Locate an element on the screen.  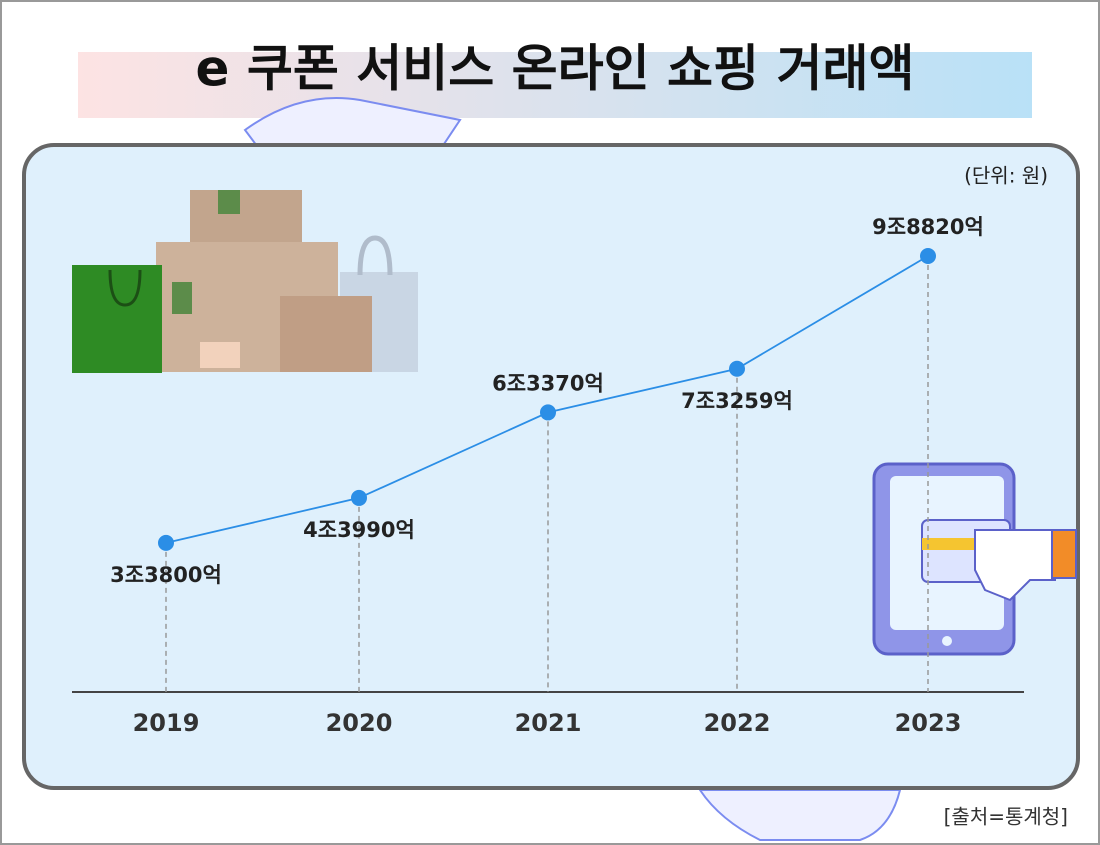
data-label: 9조8820억 is located at coordinates (928, 227).